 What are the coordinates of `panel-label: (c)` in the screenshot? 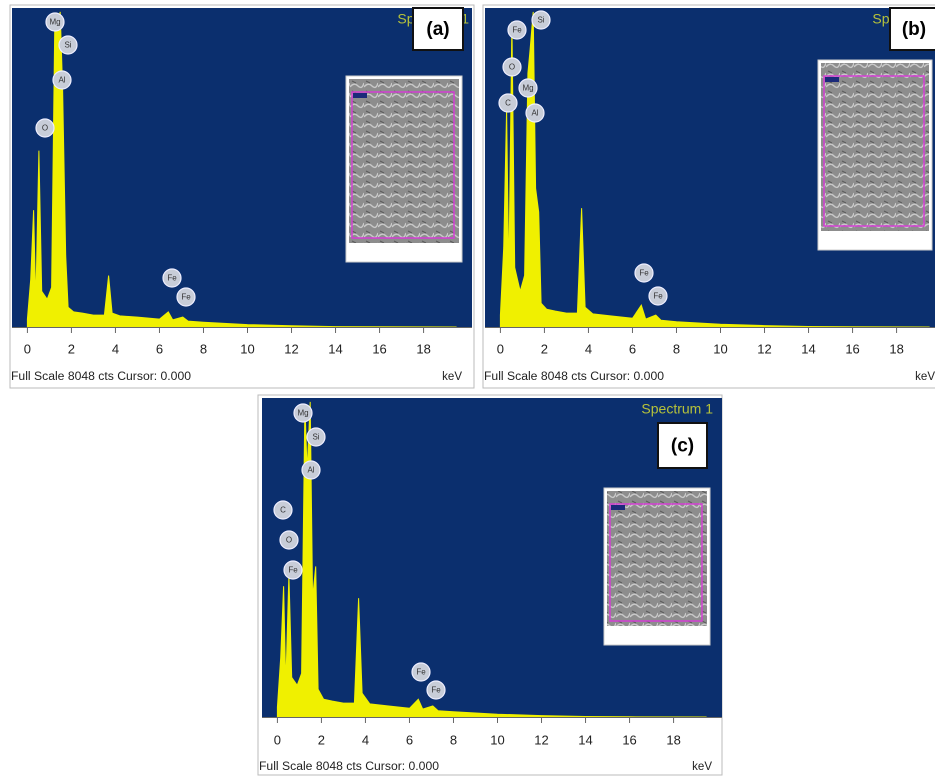 It's located at (682, 446).